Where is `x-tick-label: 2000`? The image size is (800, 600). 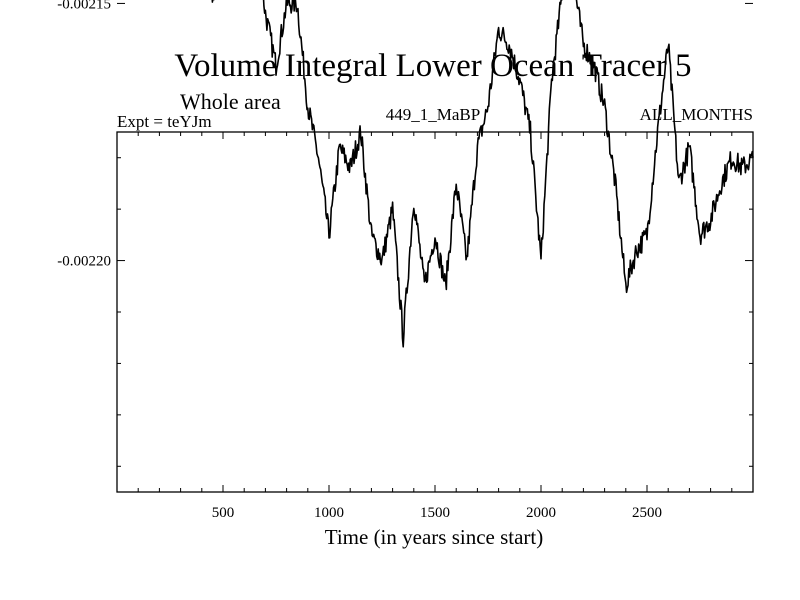
x-tick-label: 2000 is located at coordinates (541, 513).